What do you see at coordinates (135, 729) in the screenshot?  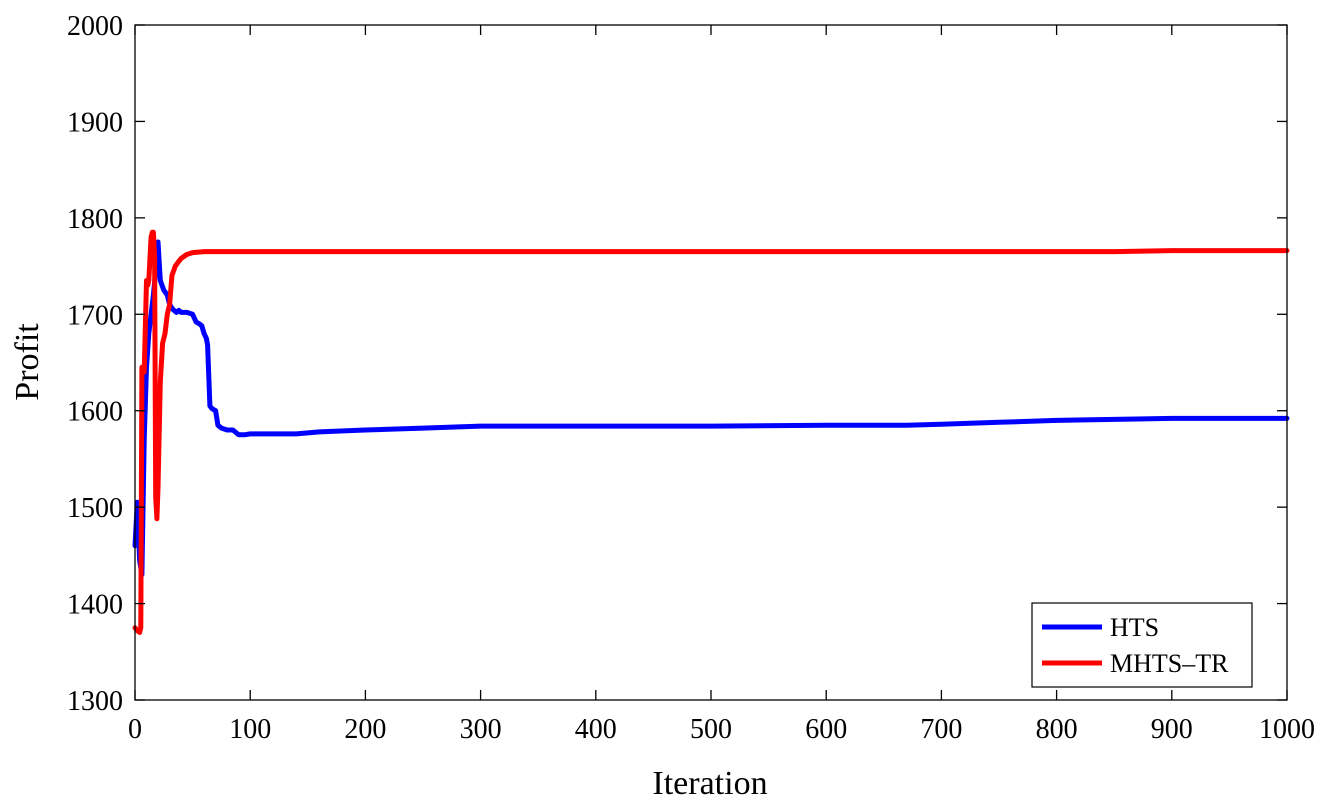 I see `x-tick-label: 0` at bounding box center [135, 729].